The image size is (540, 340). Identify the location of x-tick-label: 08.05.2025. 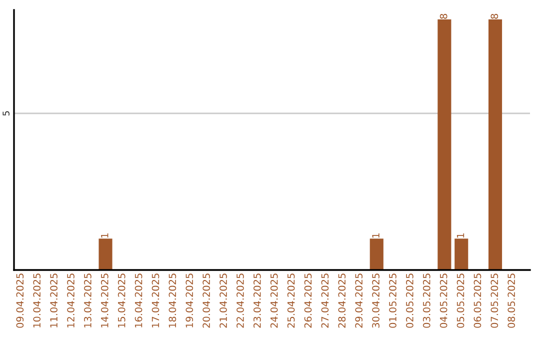
(512, 301).